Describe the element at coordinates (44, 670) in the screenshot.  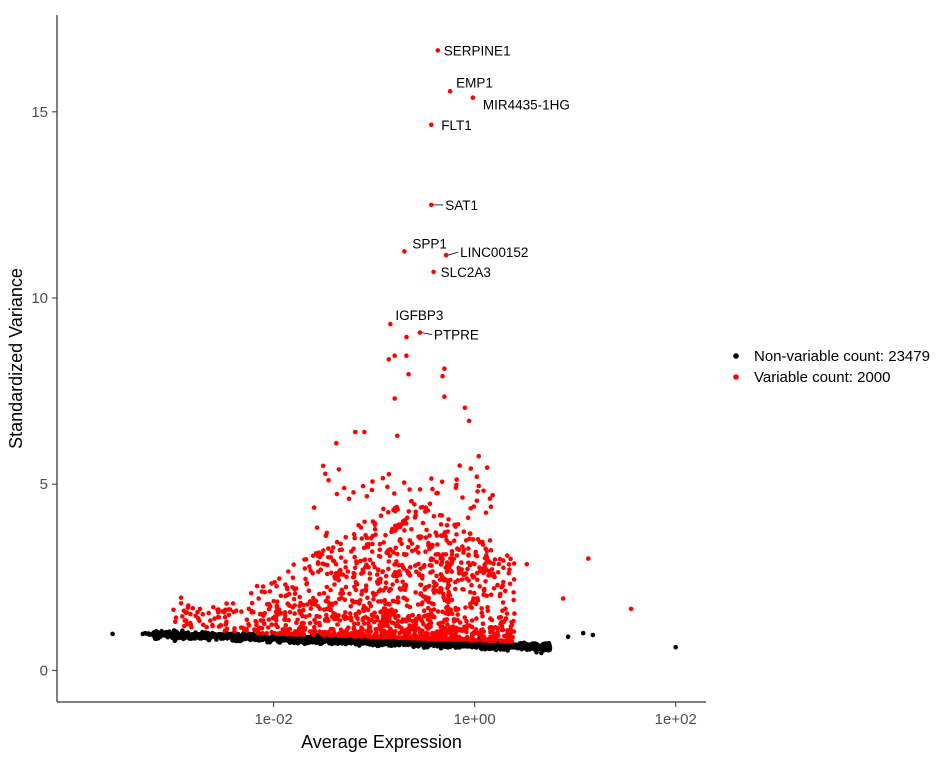
I see `y-tick-label: 0` at that location.